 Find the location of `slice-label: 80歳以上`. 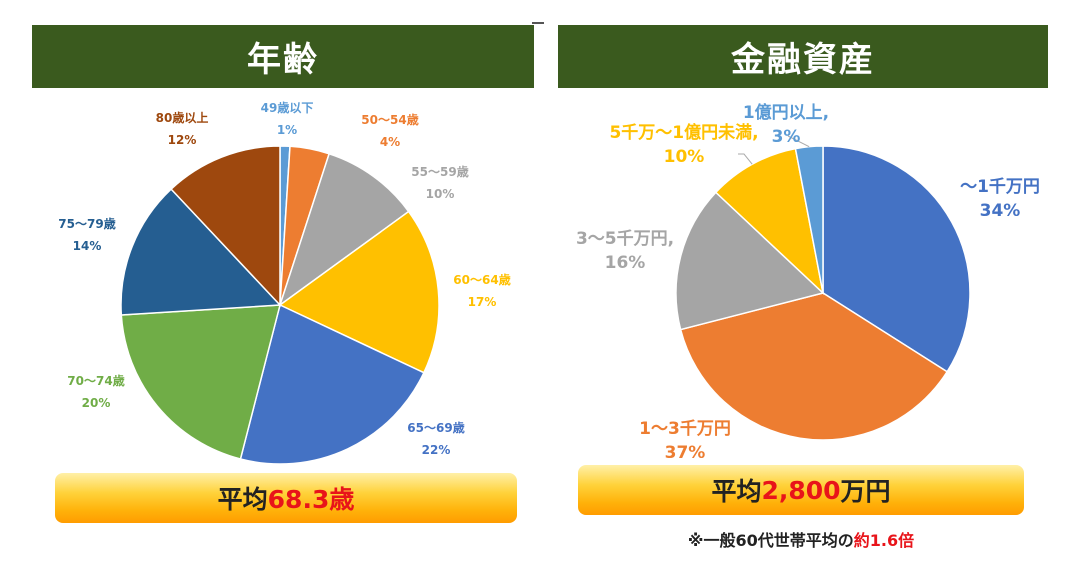

slice-label: 80歳以上 is located at coordinates (182, 117).